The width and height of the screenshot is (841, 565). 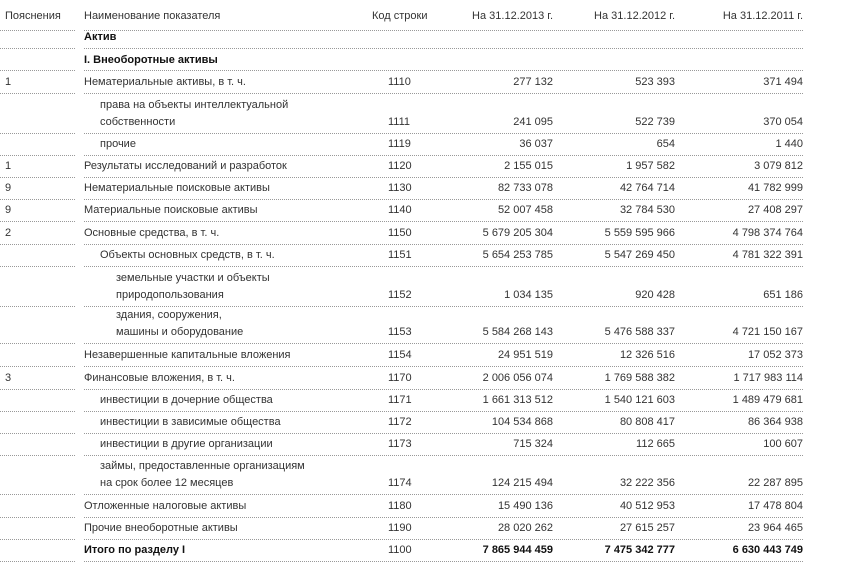 What do you see at coordinates (400, 166) in the screenshot?
I see `row-code: 1120` at bounding box center [400, 166].